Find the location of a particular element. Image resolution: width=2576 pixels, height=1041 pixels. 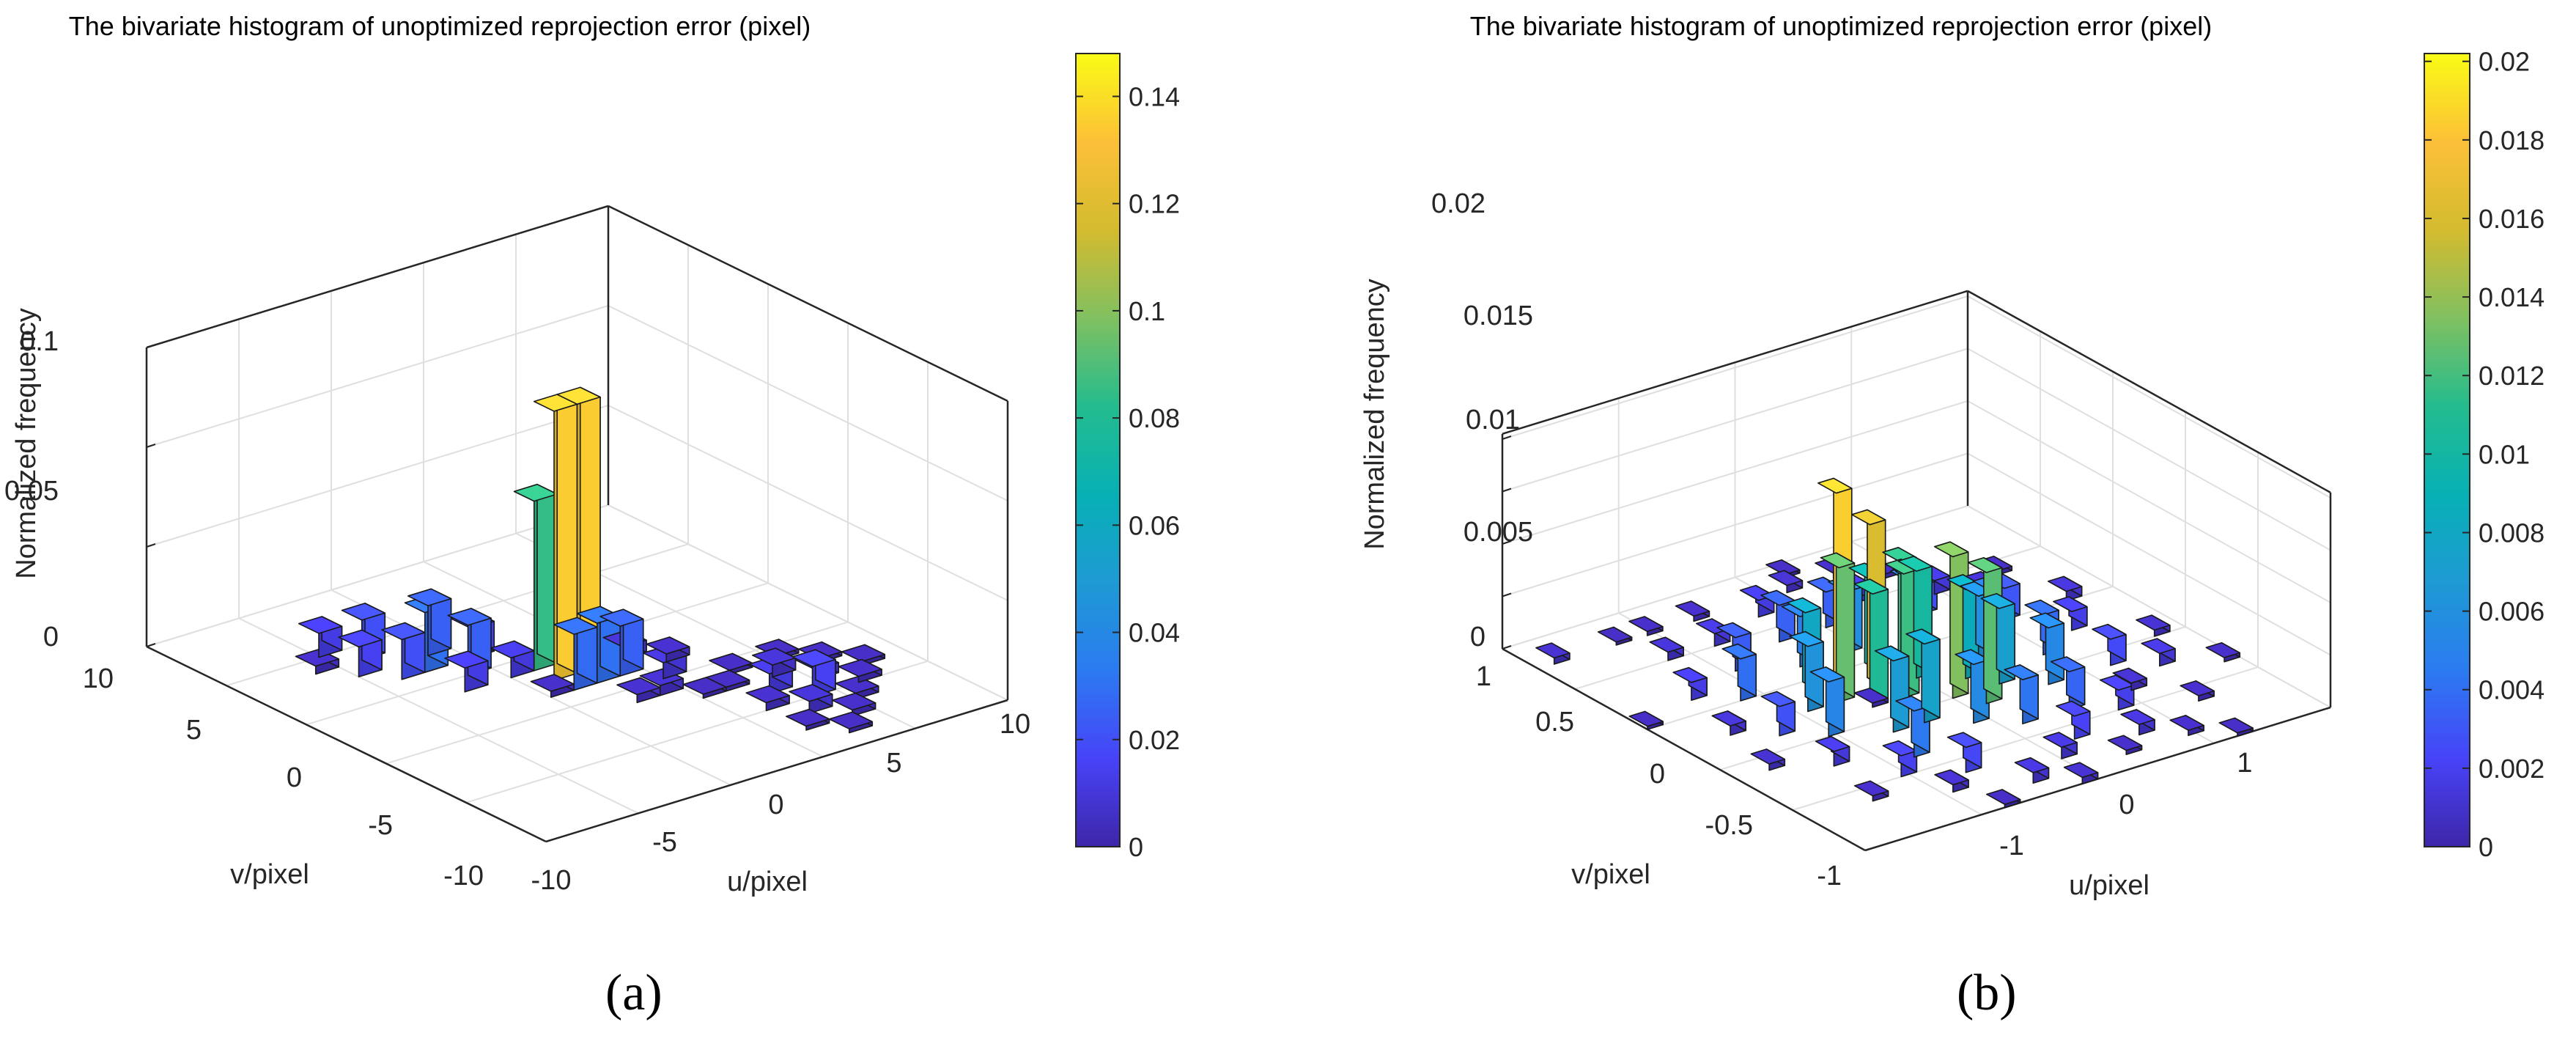

colorbar-tick-label: 0.14 is located at coordinates (1154, 96).